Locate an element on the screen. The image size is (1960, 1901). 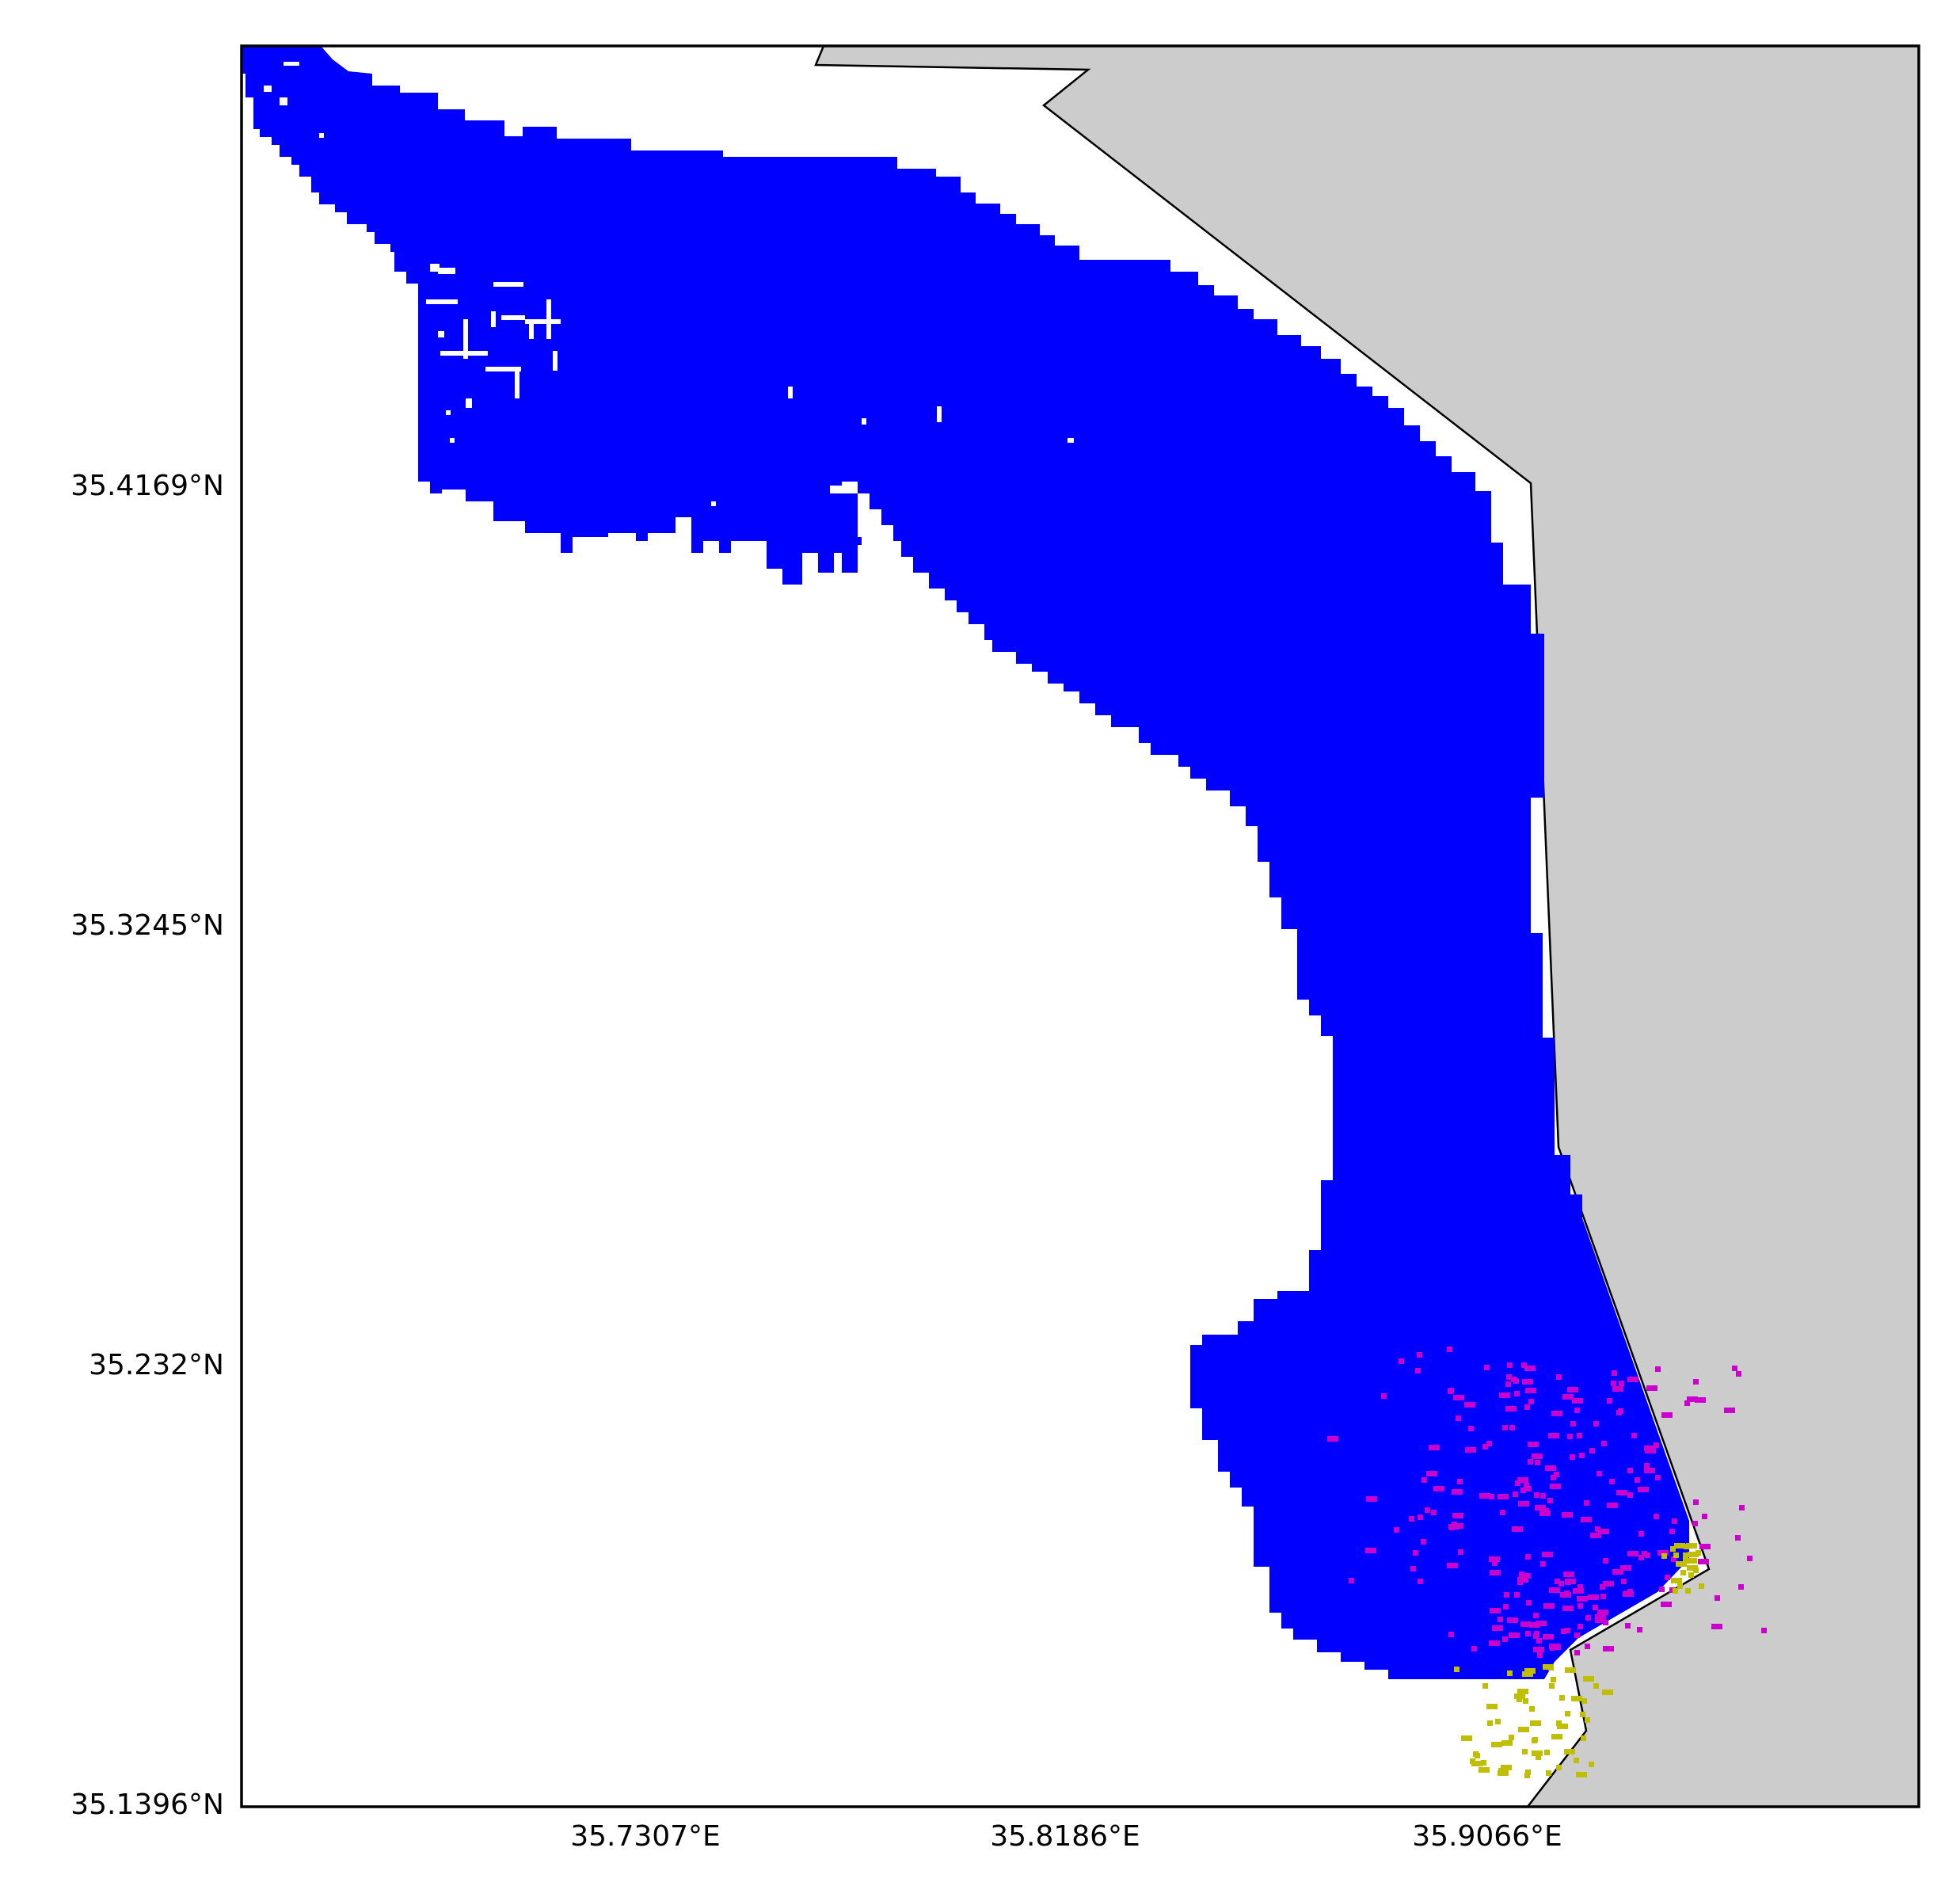
yellow-points is located at coordinates (1579, 1661).